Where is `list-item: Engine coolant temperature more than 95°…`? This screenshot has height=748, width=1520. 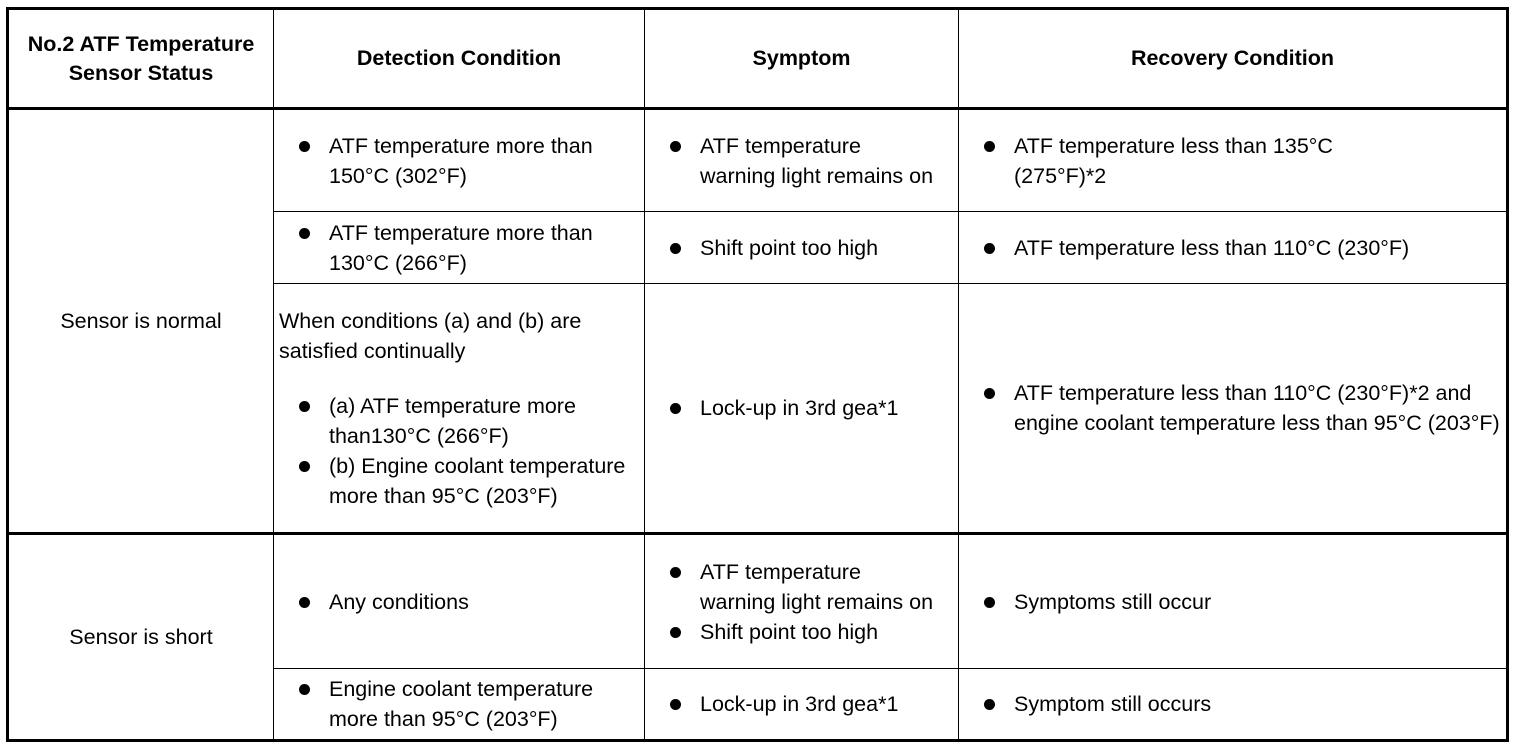 list-item: Engine coolant temperature more than 95°… is located at coordinates (459, 704).